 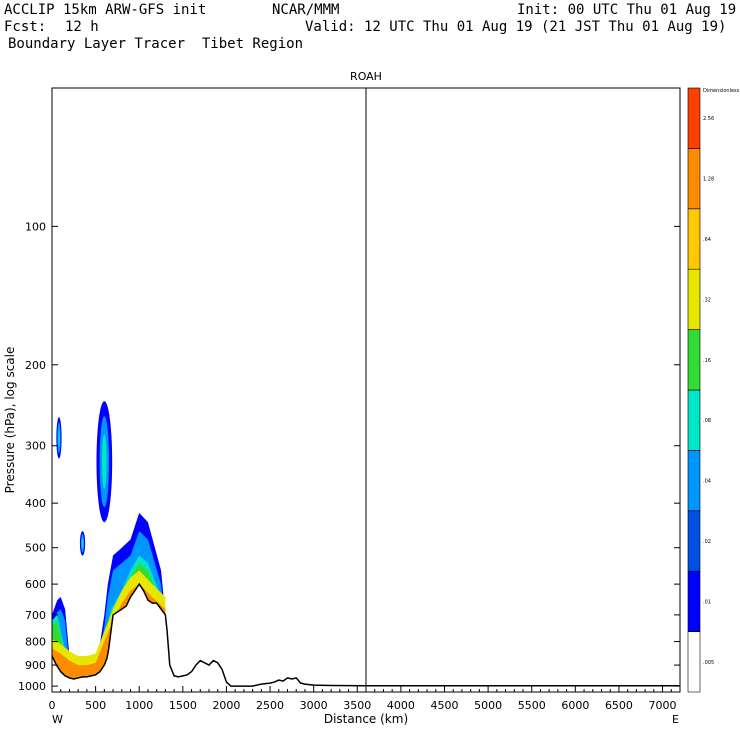 I want to click on colorbar-label: .02, so click(x=707, y=542).